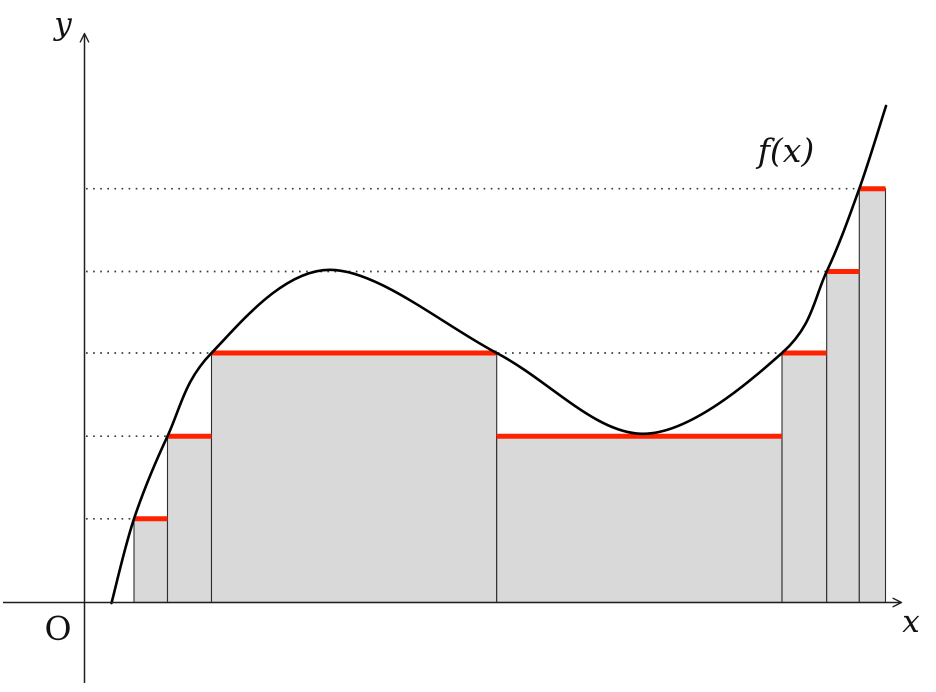  What do you see at coordinates (57, 628) in the screenshot?
I see `origin-label: O` at bounding box center [57, 628].